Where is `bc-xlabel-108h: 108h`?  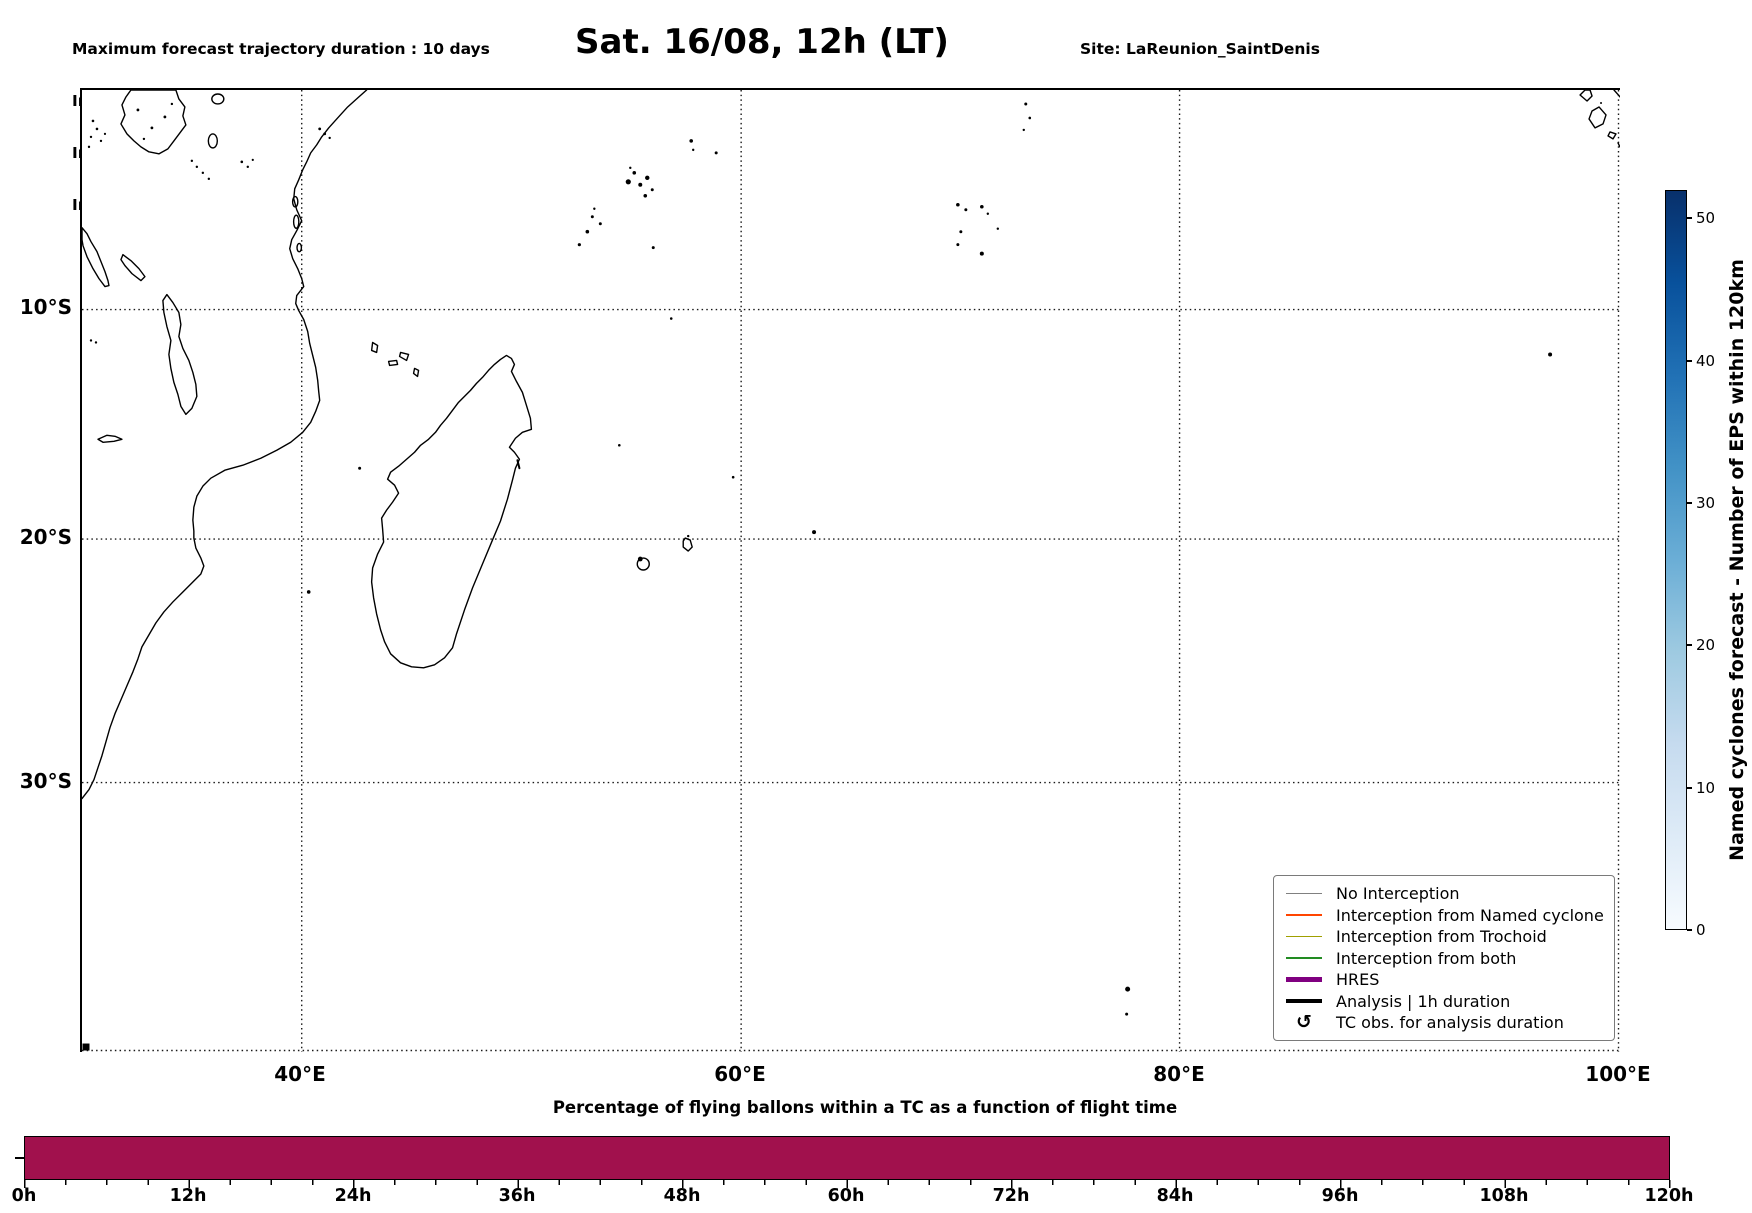 bc-xlabel-108h: 108h is located at coordinates (1504, 1196).